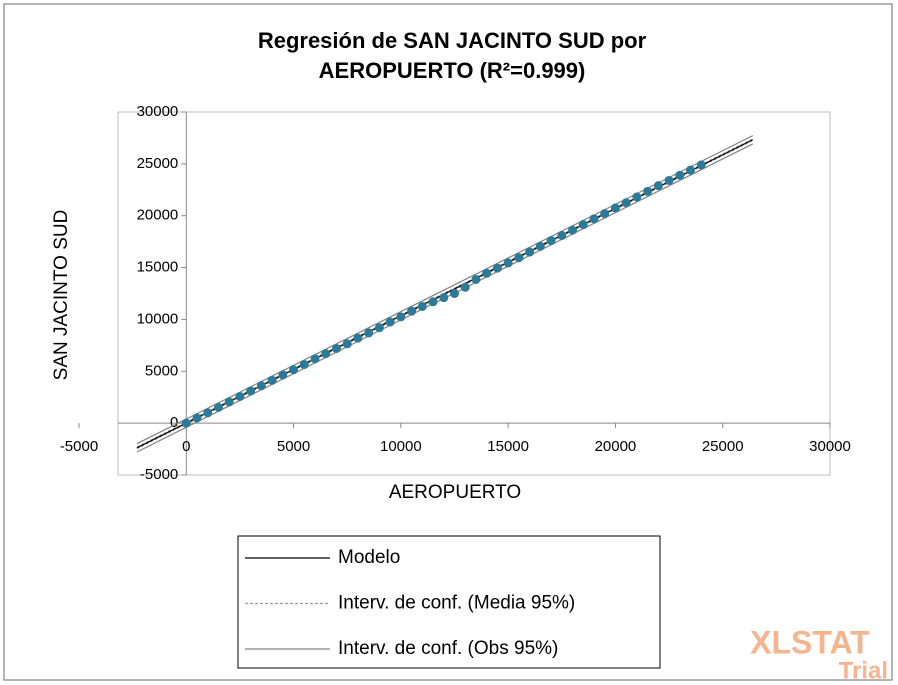  I want to click on x-axis-label: AEROPUERTO, so click(455, 492).